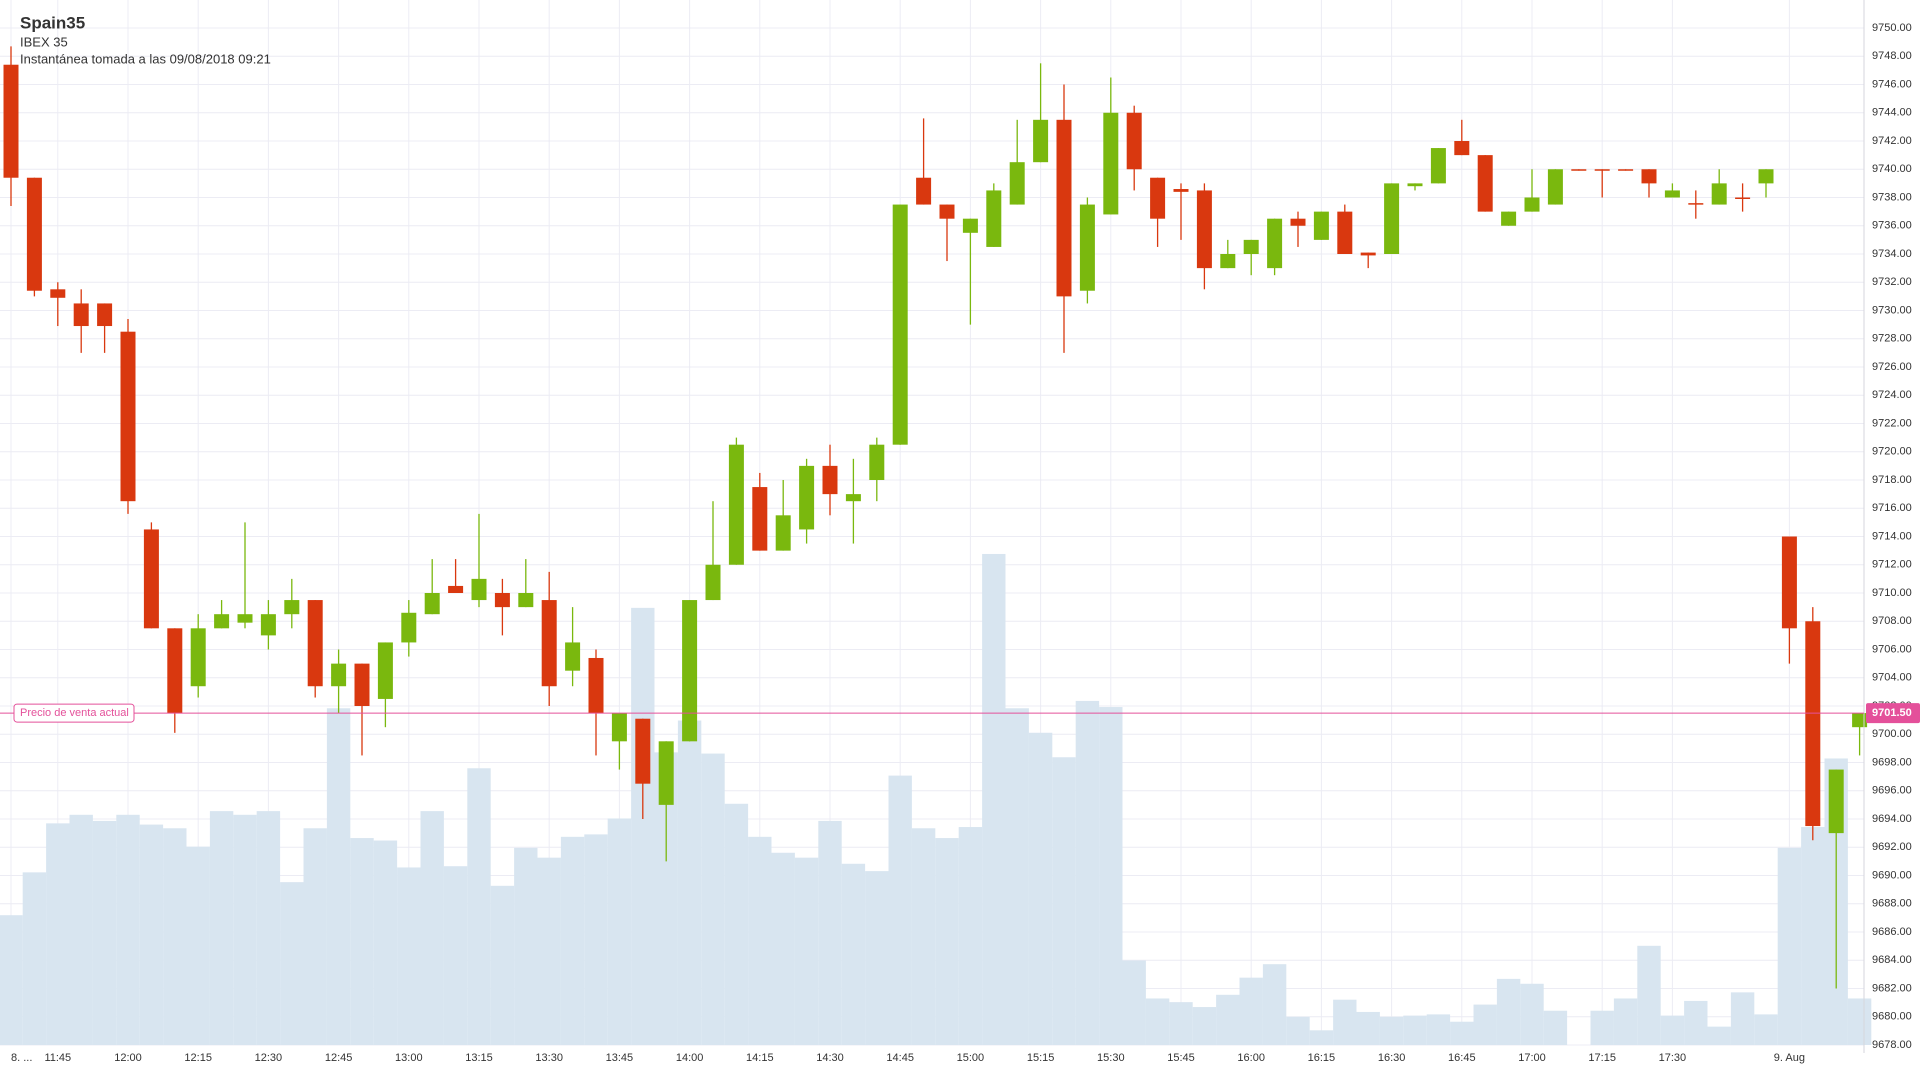 The width and height of the screenshot is (1920, 1085). What do you see at coordinates (1892, 988) in the screenshot?
I see `y-tick-label: 9682.00` at bounding box center [1892, 988].